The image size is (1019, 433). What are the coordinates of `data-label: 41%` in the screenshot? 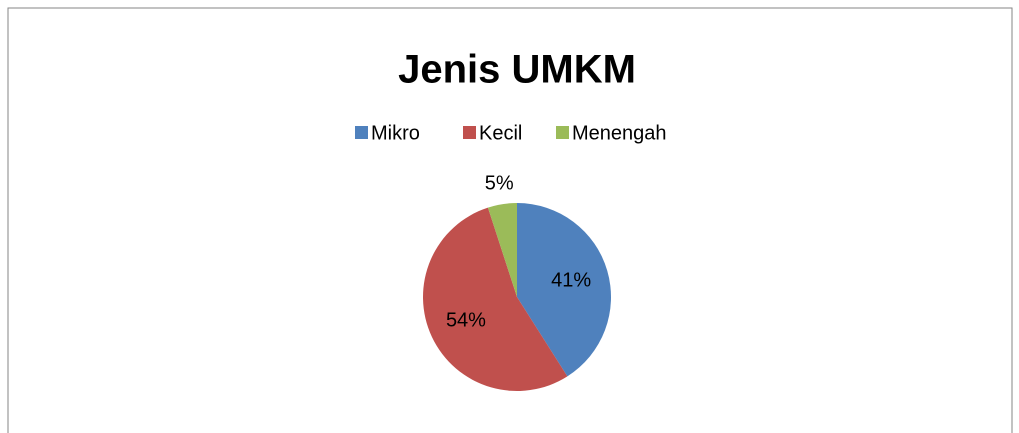 It's located at (571, 281).